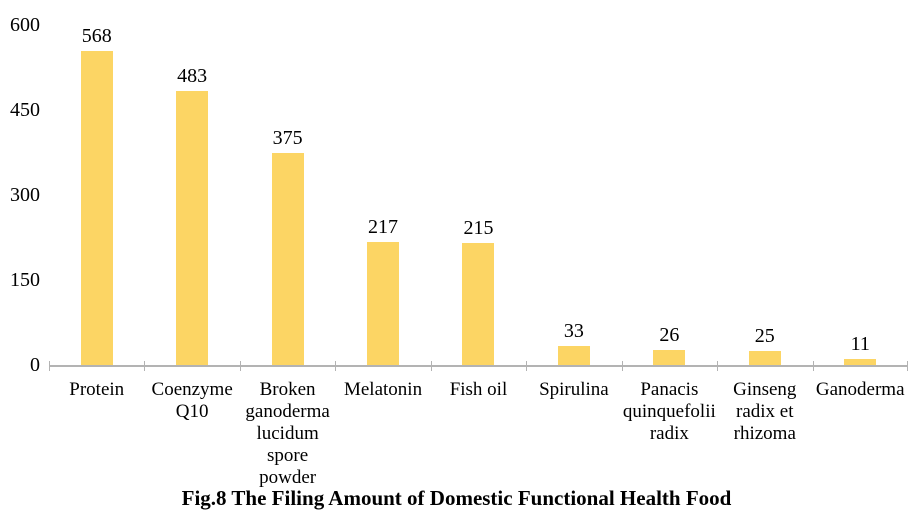 The height and width of the screenshot is (523, 913). What do you see at coordinates (669, 335) in the screenshot?
I see `bar-value-label: 26` at bounding box center [669, 335].